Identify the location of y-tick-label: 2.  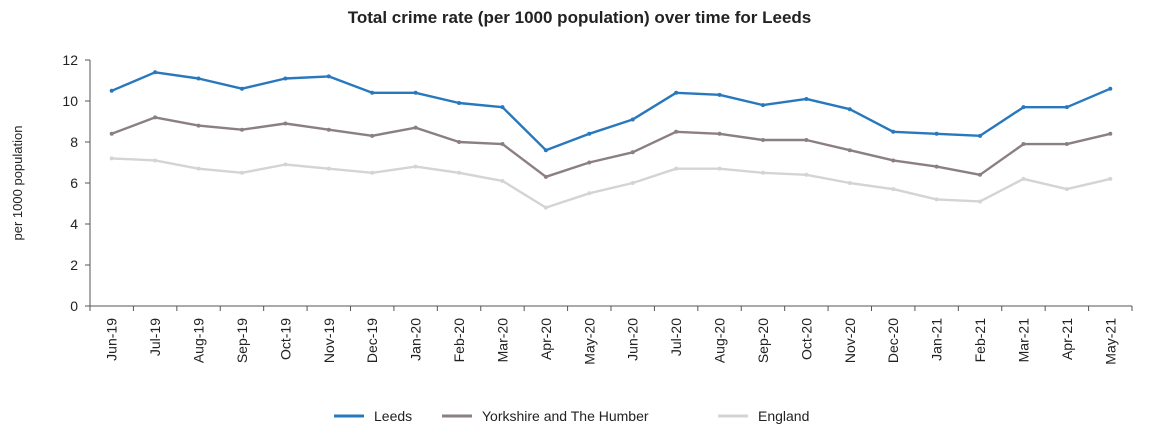
(74, 265).